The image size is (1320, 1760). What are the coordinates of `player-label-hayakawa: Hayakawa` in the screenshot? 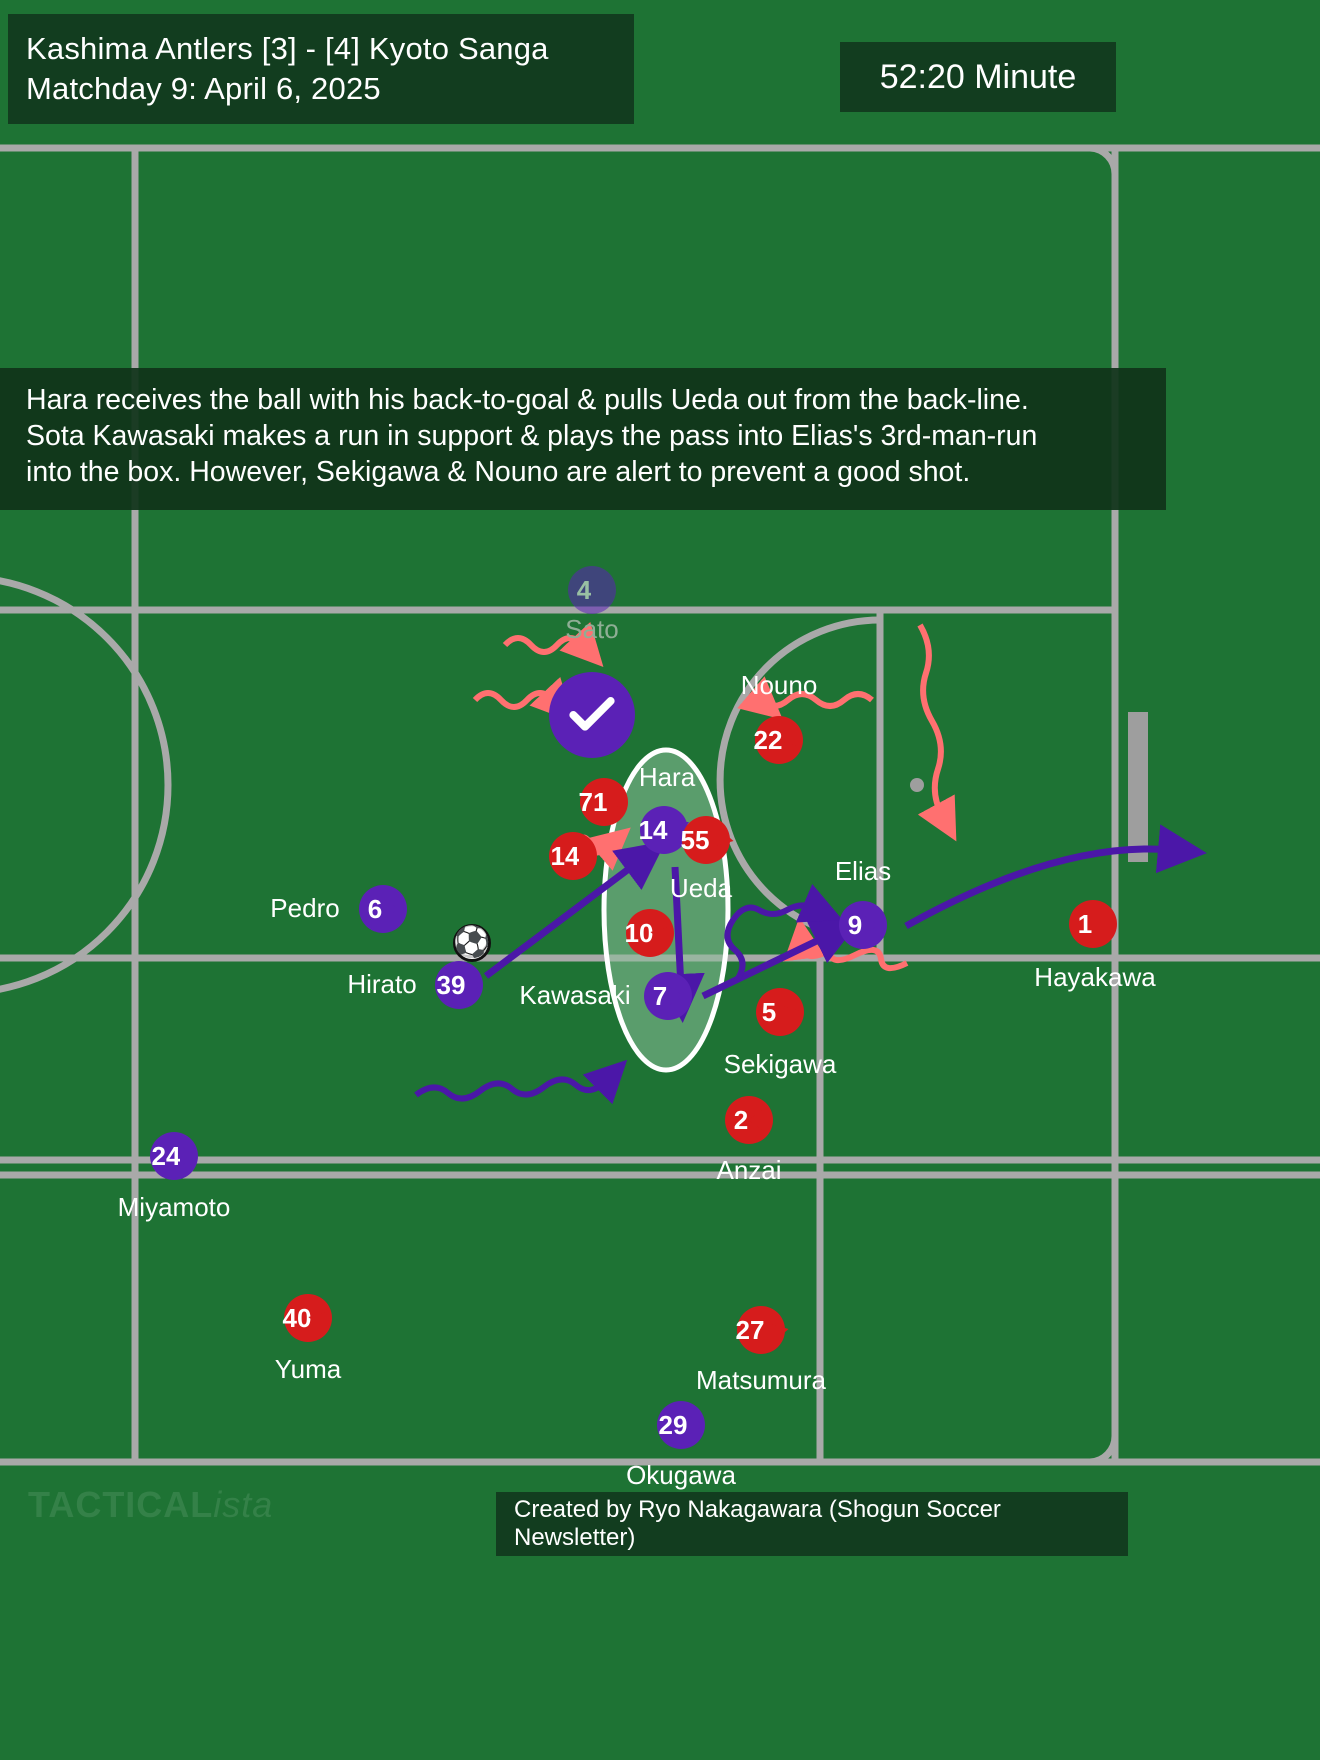 It's located at (1095, 977).